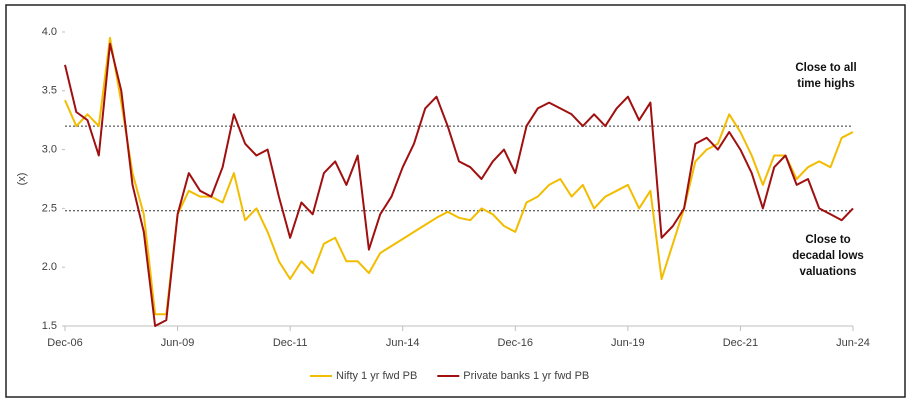 The image size is (913, 406). What do you see at coordinates (178, 343) in the screenshot?
I see `x-tick-label: Jun-09` at bounding box center [178, 343].